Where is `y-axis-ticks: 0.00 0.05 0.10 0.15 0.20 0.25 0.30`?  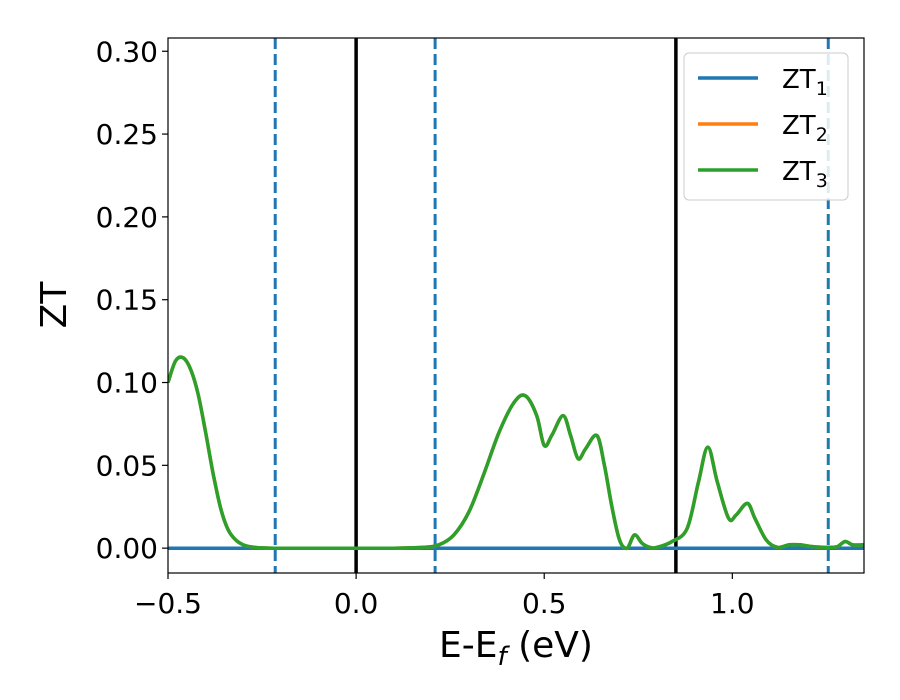 y-axis-ticks: 0.00 0.05 0.10 0.15 0.20 0.25 0.30 is located at coordinates (132, 300).